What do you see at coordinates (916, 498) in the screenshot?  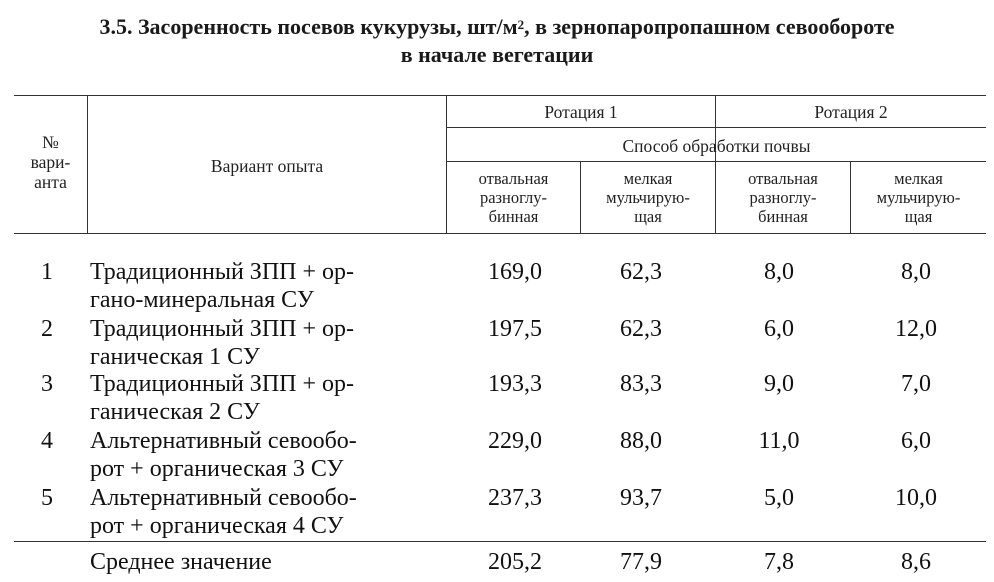 I see `row-value: 10,0` at bounding box center [916, 498].